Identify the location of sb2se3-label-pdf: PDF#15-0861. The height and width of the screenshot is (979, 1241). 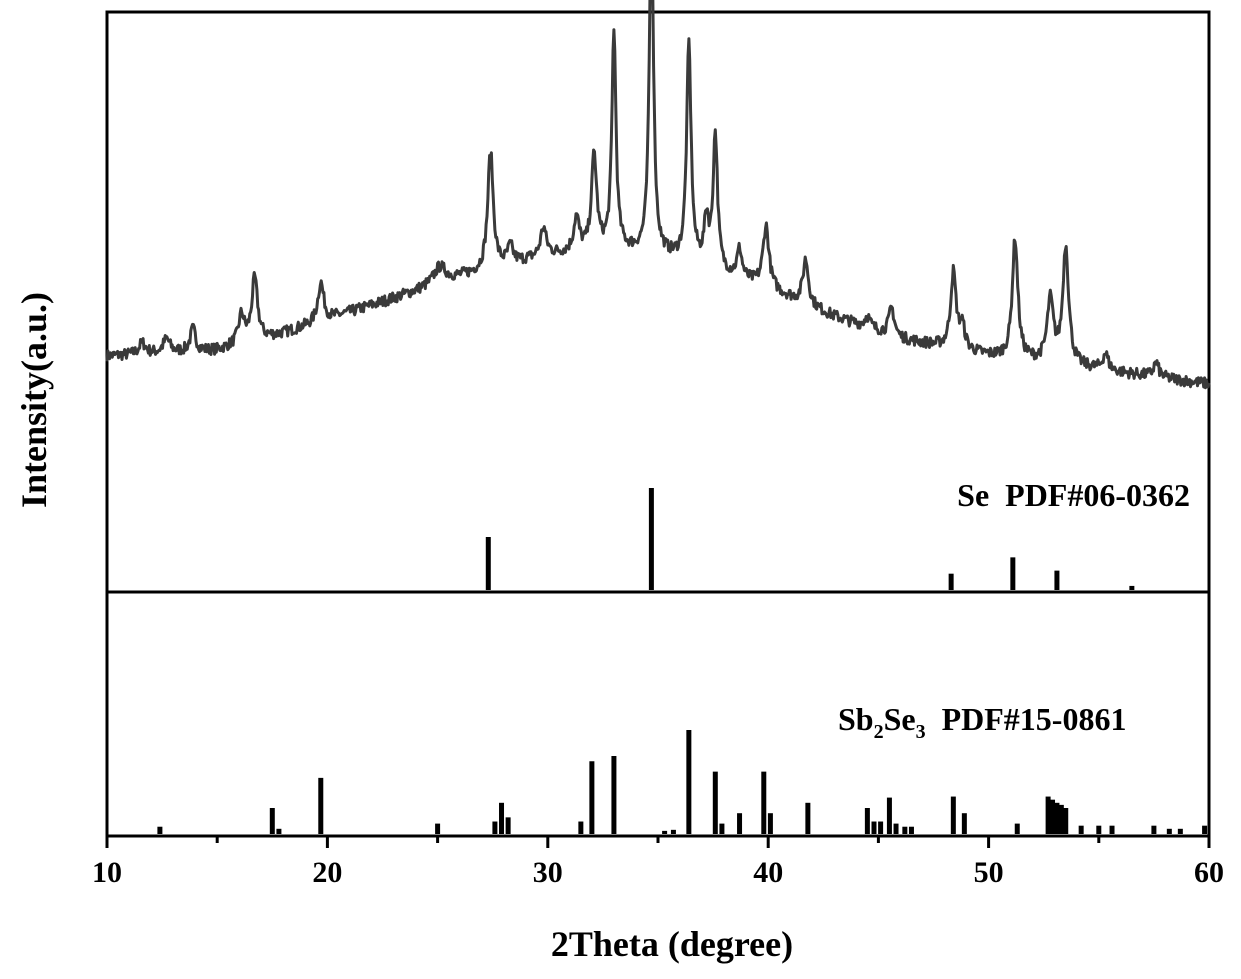
(1026, 719).